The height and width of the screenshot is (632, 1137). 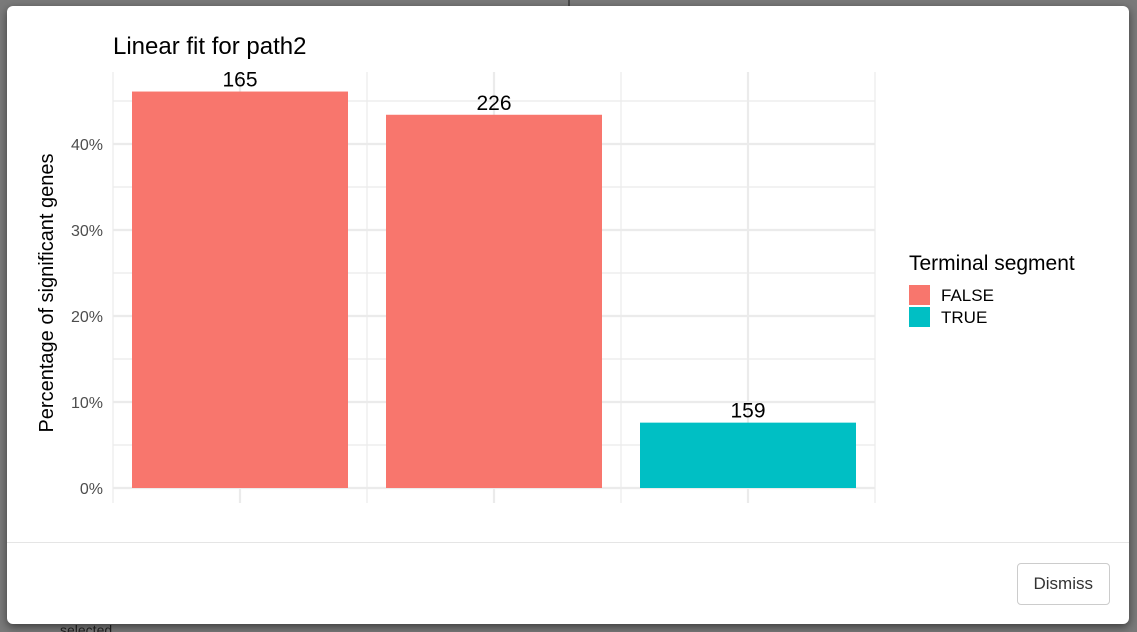 What do you see at coordinates (992, 263) in the screenshot?
I see `legend-title: Terminal segment` at bounding box center [992, 263].